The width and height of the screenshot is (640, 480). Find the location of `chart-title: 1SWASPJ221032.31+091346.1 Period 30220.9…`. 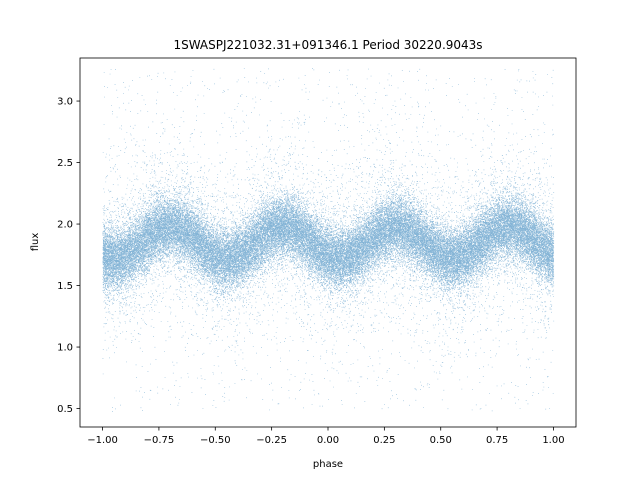

chart-title: 1SWASPJ221032.31+091346.1 Period 30220.9… is located at coordinates (327, 45).